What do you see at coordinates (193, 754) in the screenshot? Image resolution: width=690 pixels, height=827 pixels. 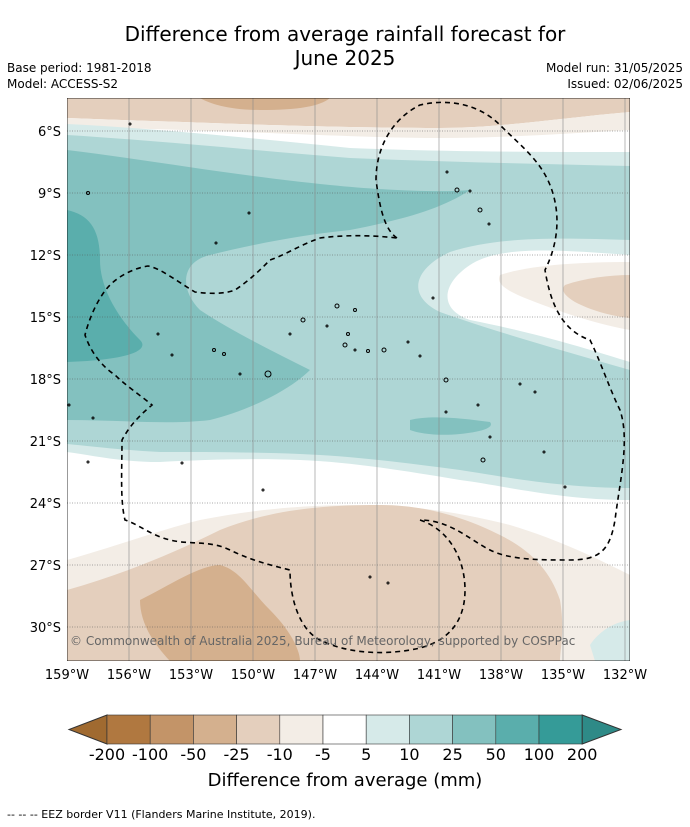 I see `colorbar-label: -50` at bounding box center [193, 754].